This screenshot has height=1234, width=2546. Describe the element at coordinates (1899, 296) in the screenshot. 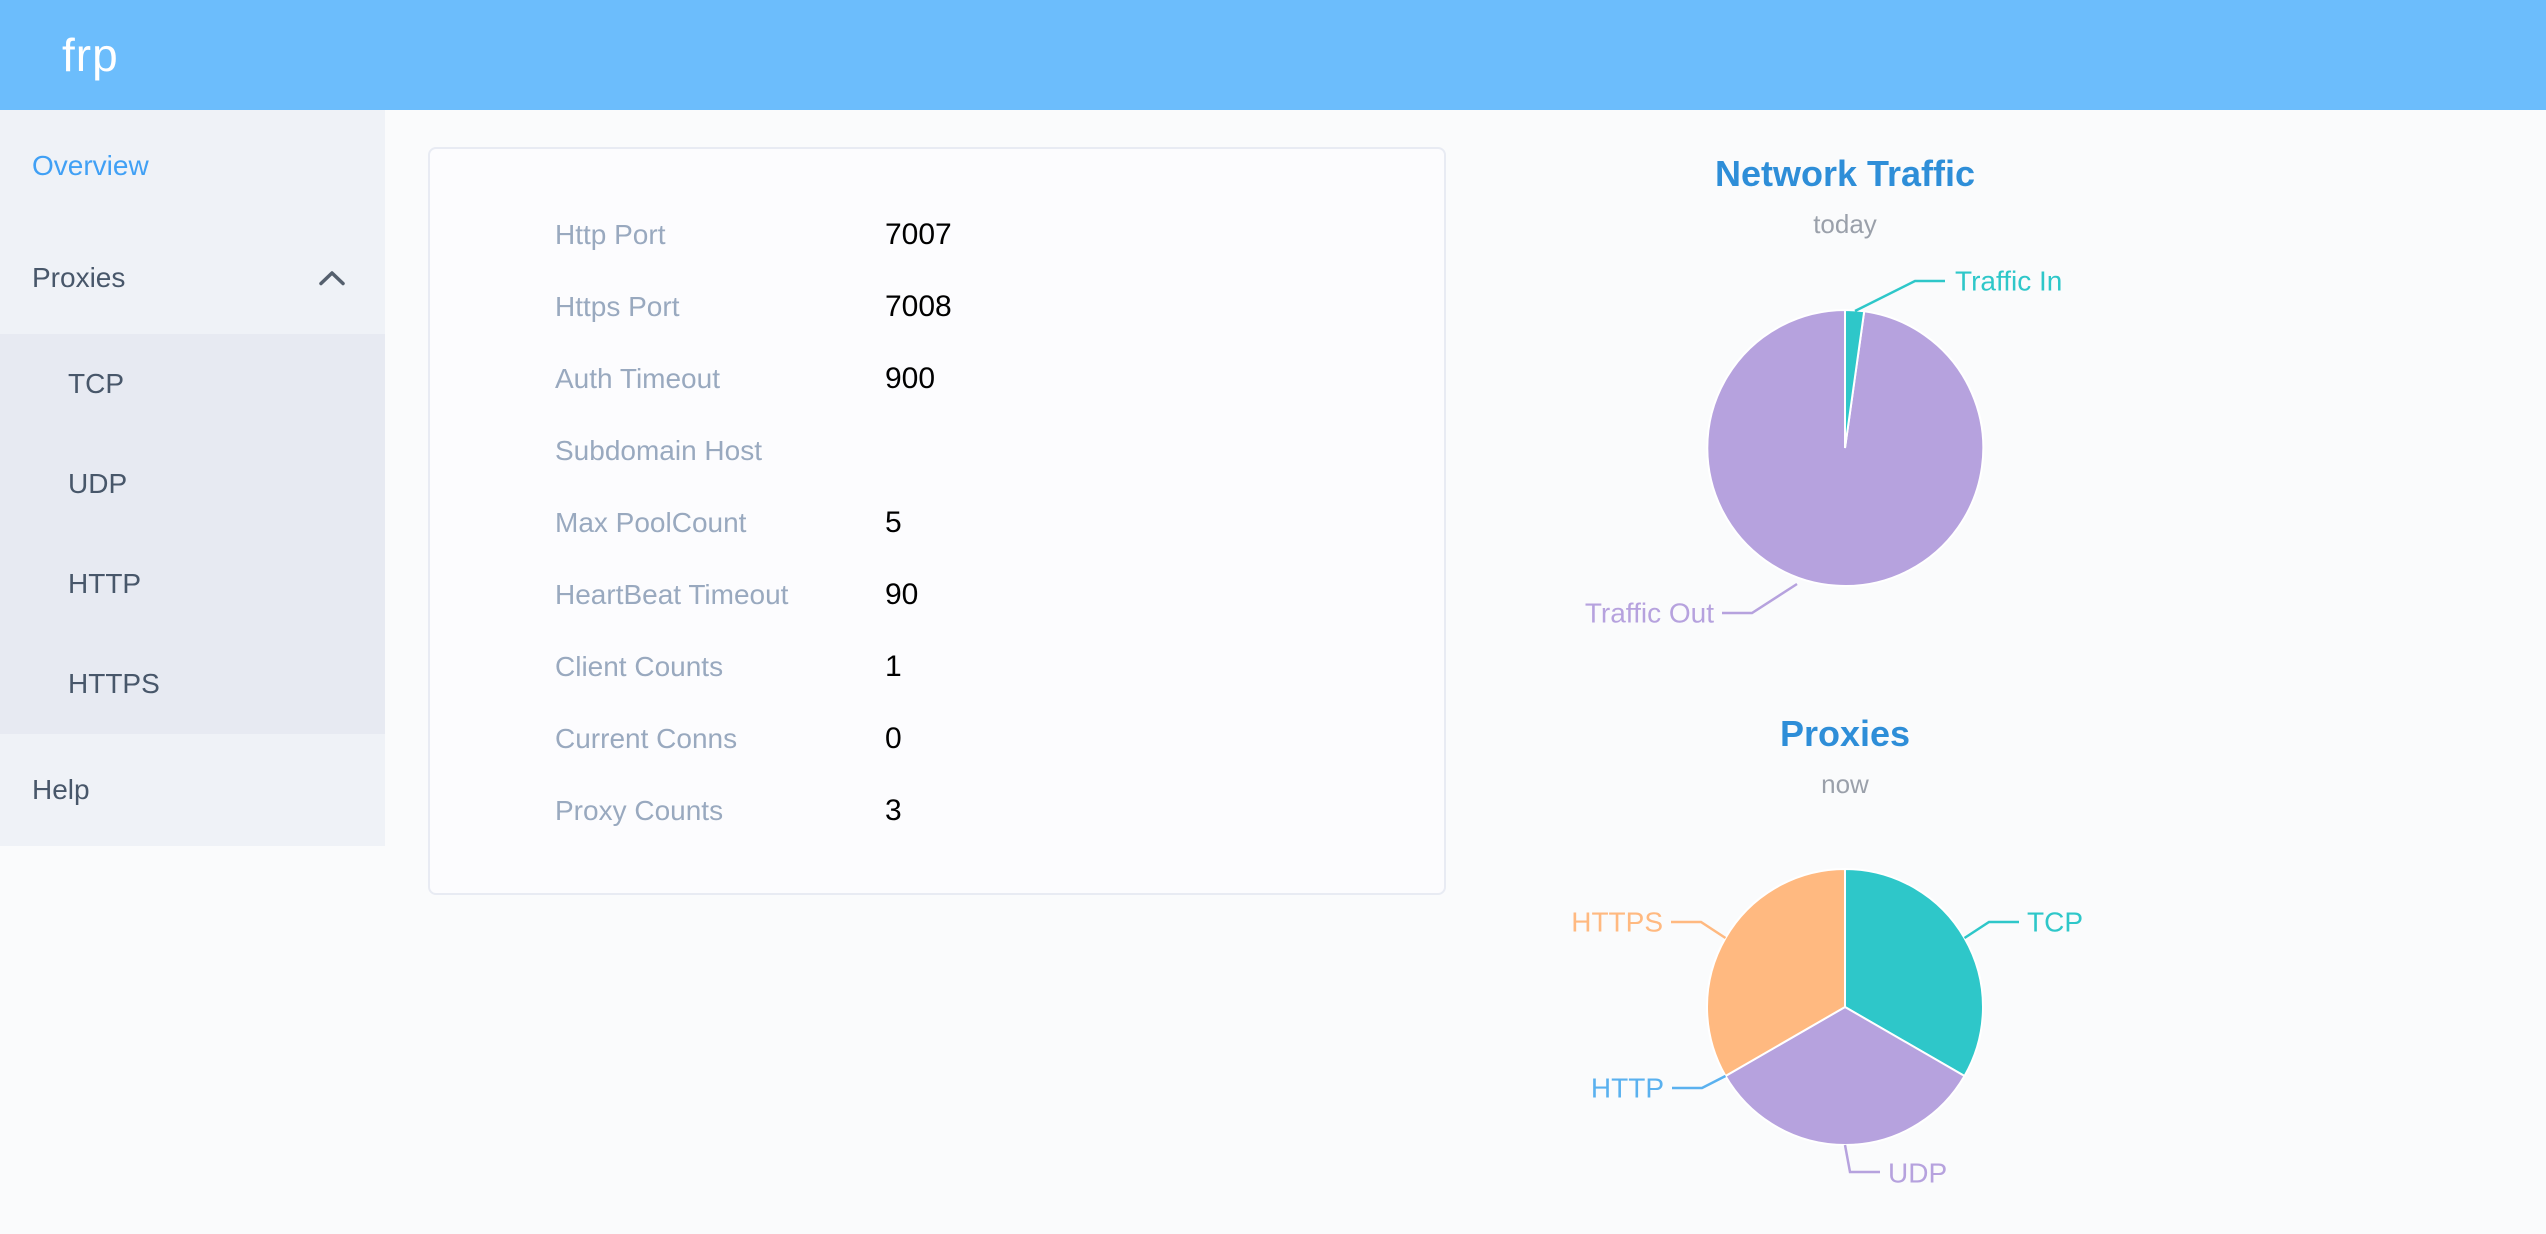

I see `label-line-traffic-in` at that location.